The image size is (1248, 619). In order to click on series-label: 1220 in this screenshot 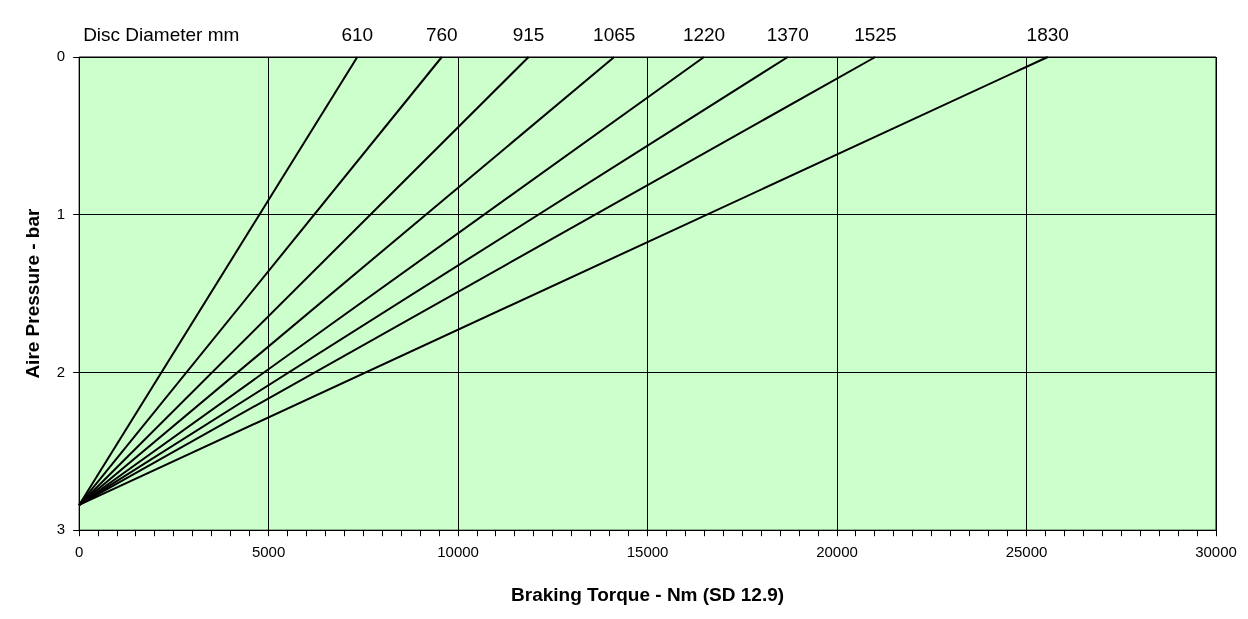, I will do `click(704, 34)`.